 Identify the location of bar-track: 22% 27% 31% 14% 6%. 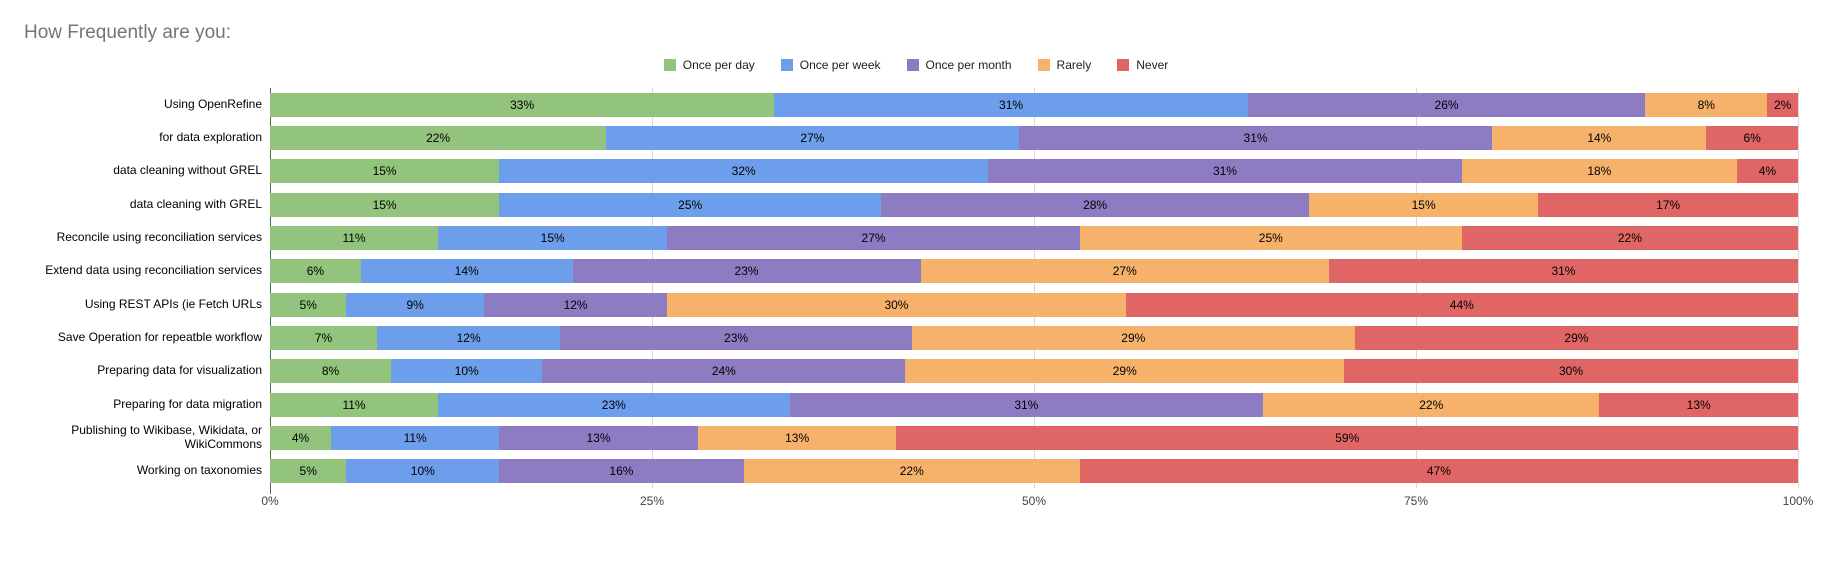
(1034, 137).